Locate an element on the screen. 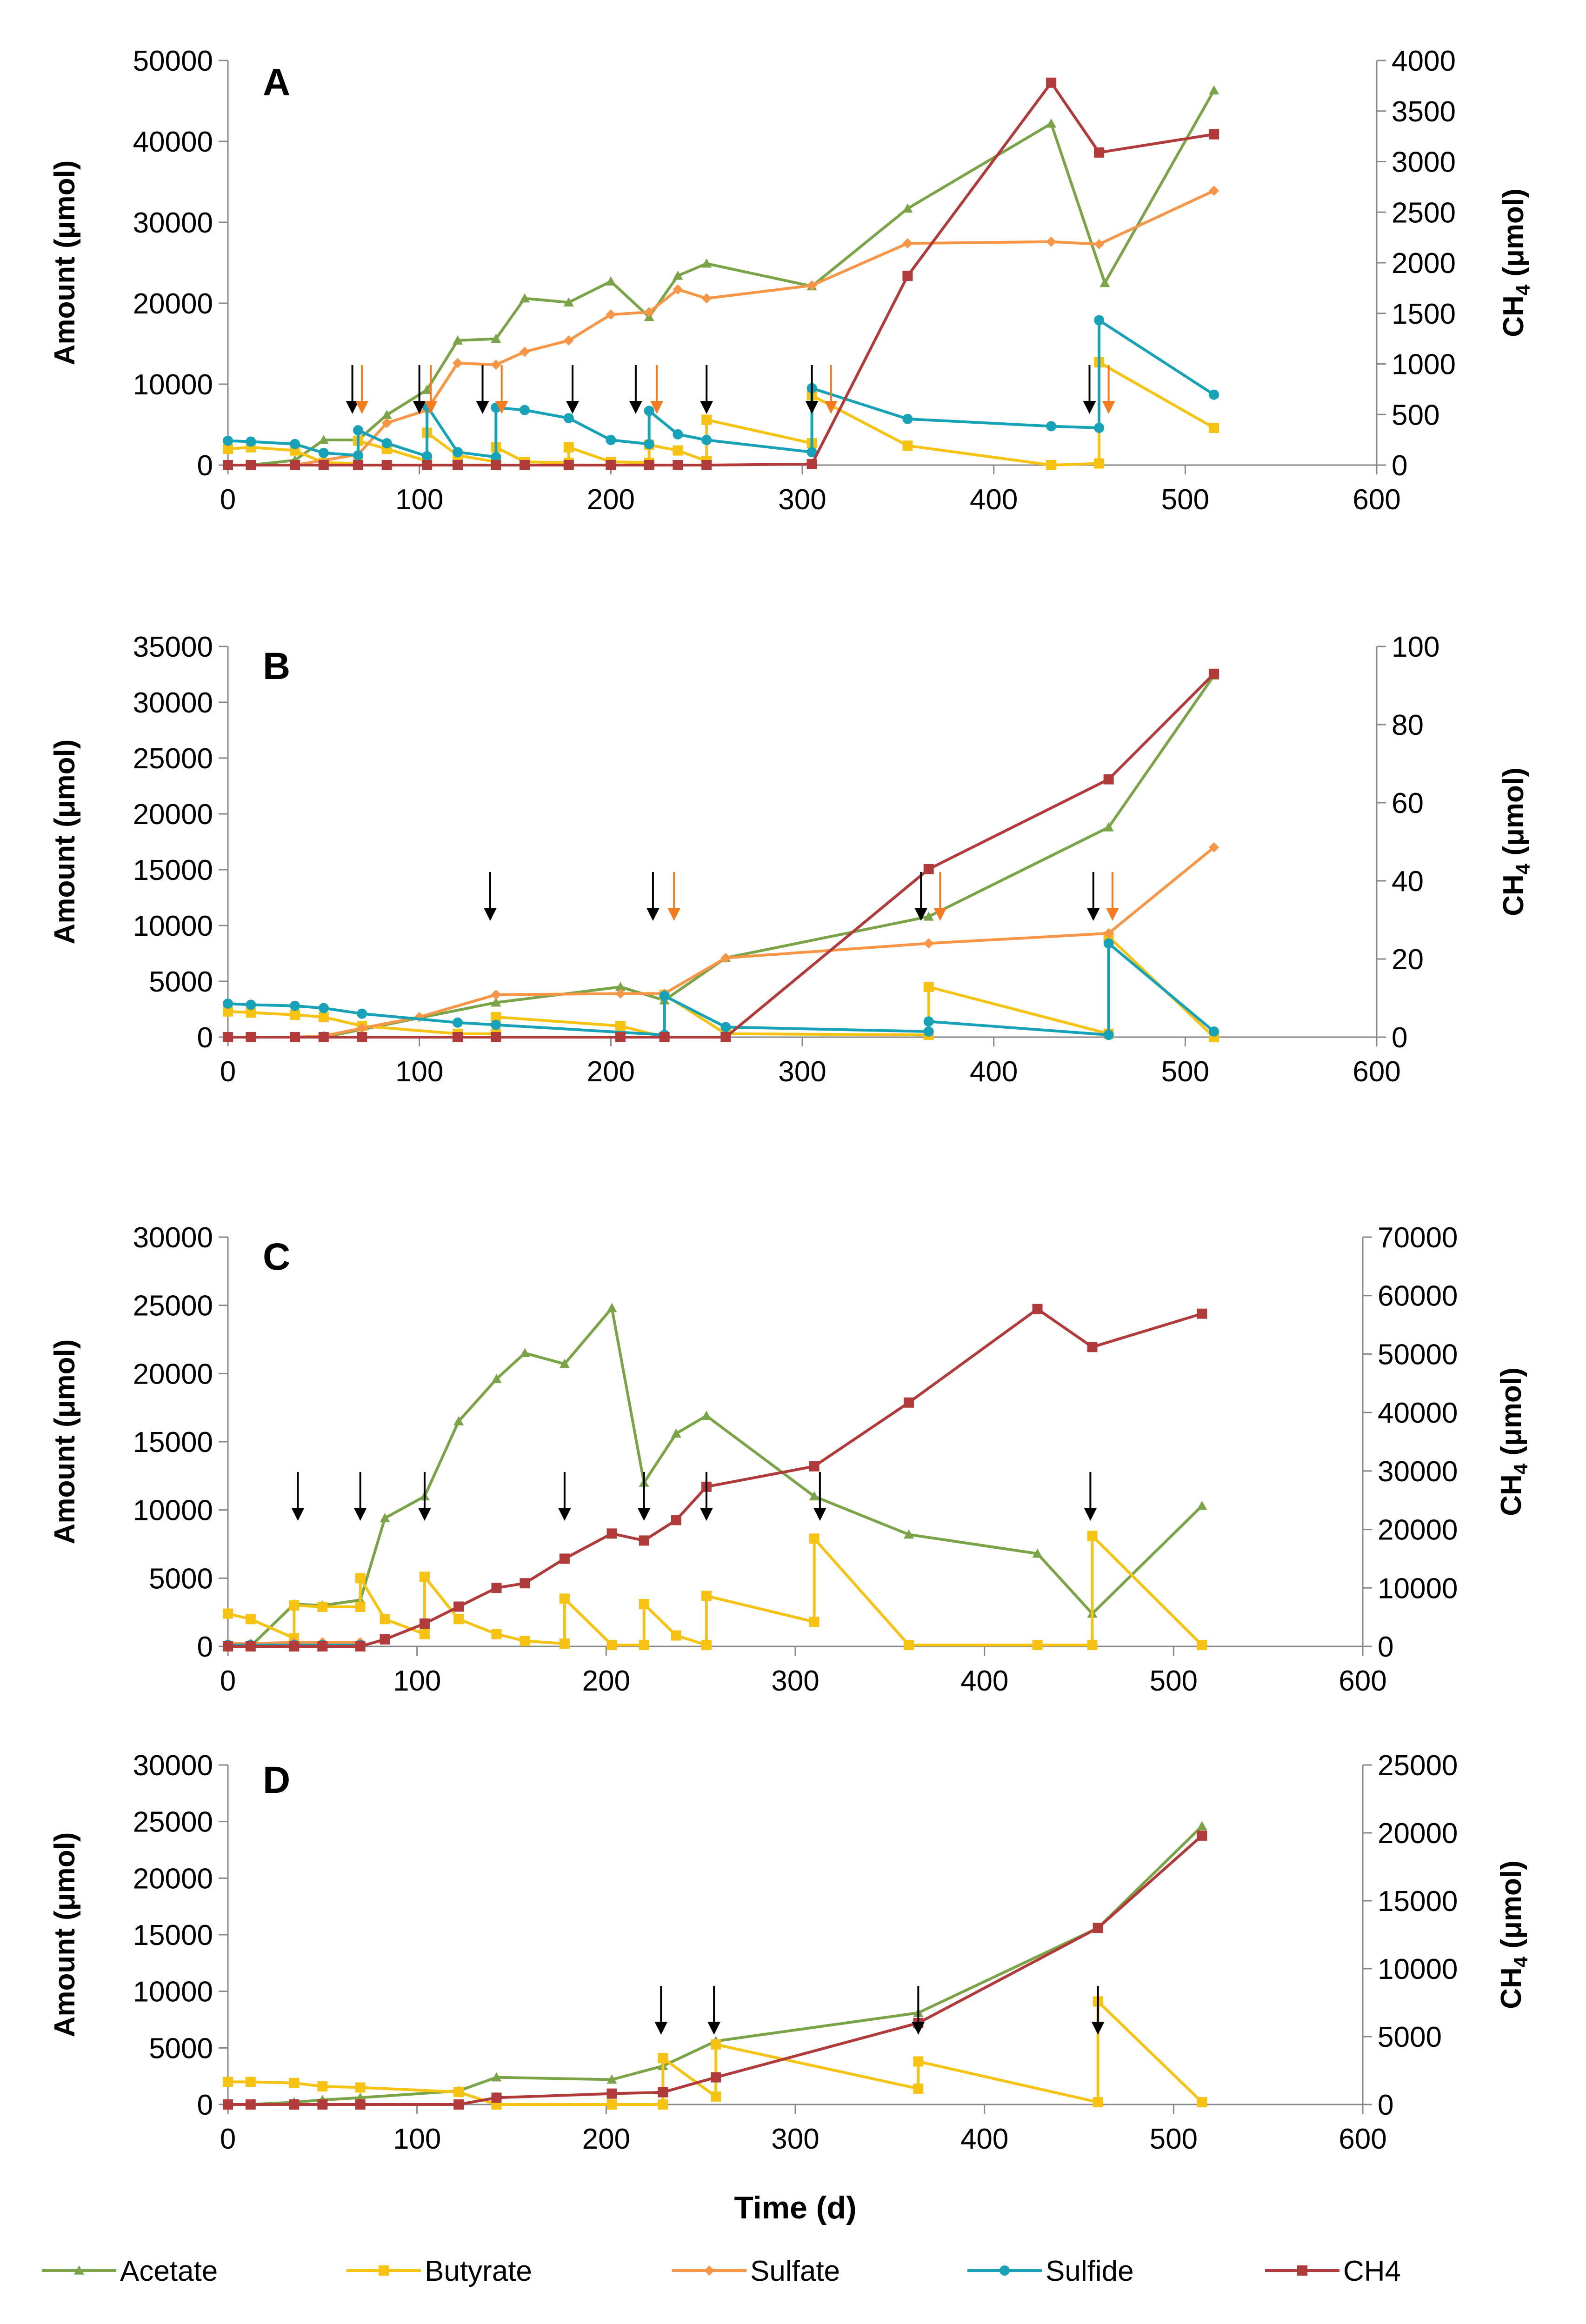 Image resolution: width=1586 pixels, height=2324 pixels. series-line is located at coordinates (721, 987).